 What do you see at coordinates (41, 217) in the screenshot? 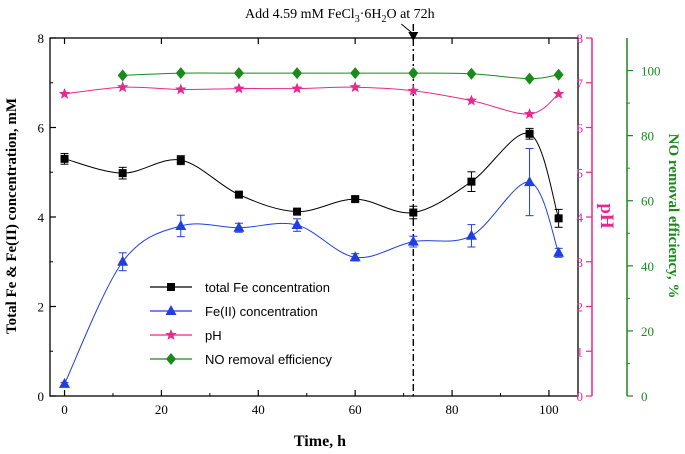
I see `left-tick-label: 4` at bounding box center [41, 217].